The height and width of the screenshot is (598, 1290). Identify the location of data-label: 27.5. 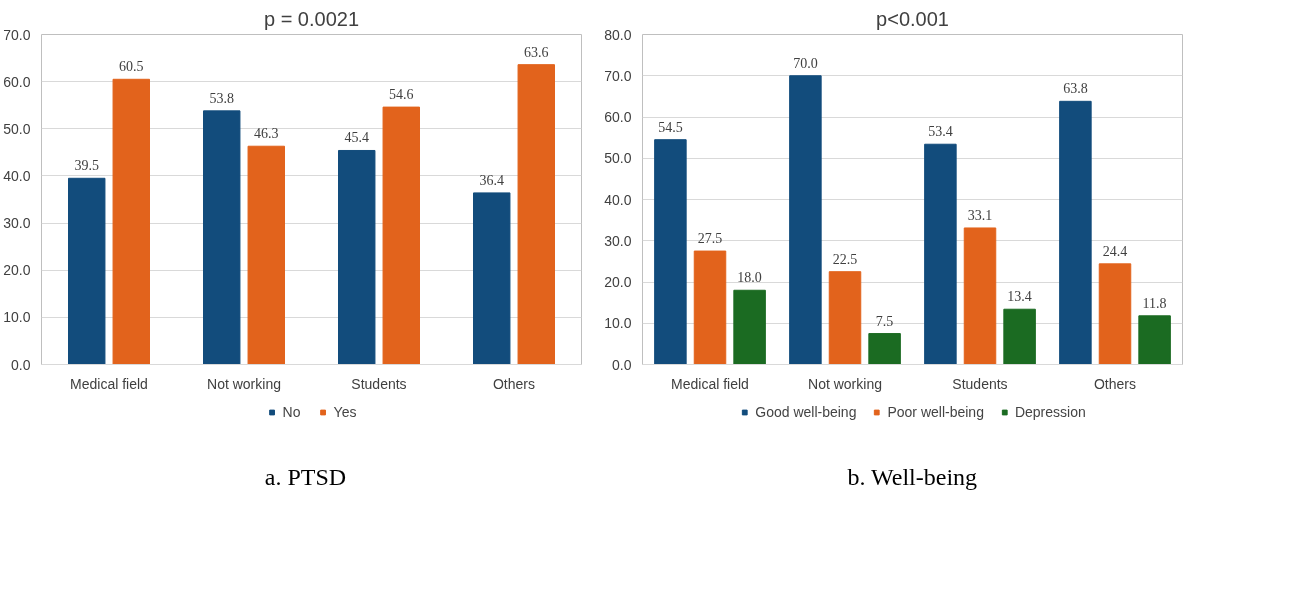
(710, 239).